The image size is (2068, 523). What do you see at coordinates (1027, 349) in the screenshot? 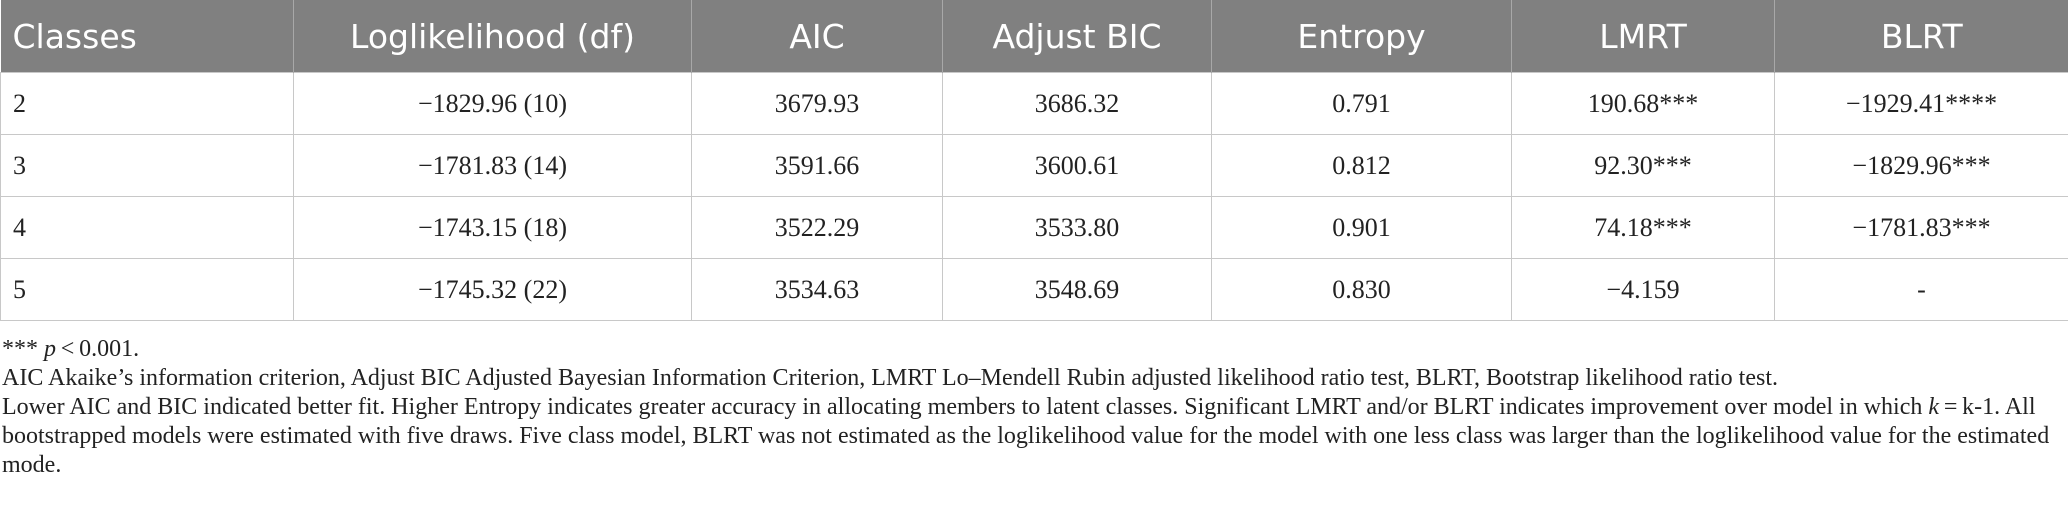
I see `footnote: *** p < 0.001.` at bounding box center [1027, 349].